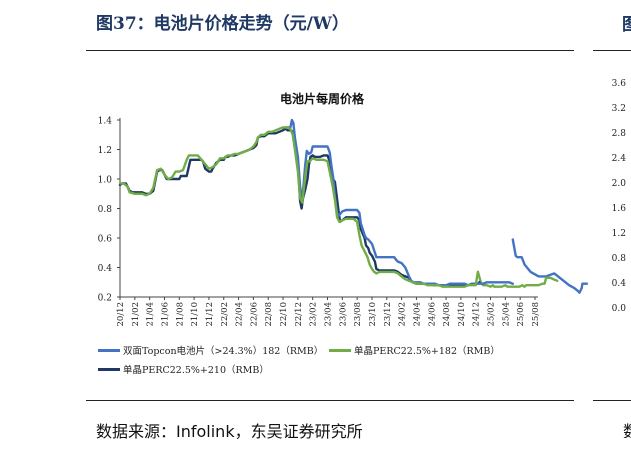 The height and width of the screenshot is (451, 631). I want to click on y-tick-label: 0.6, so click(105, 240).